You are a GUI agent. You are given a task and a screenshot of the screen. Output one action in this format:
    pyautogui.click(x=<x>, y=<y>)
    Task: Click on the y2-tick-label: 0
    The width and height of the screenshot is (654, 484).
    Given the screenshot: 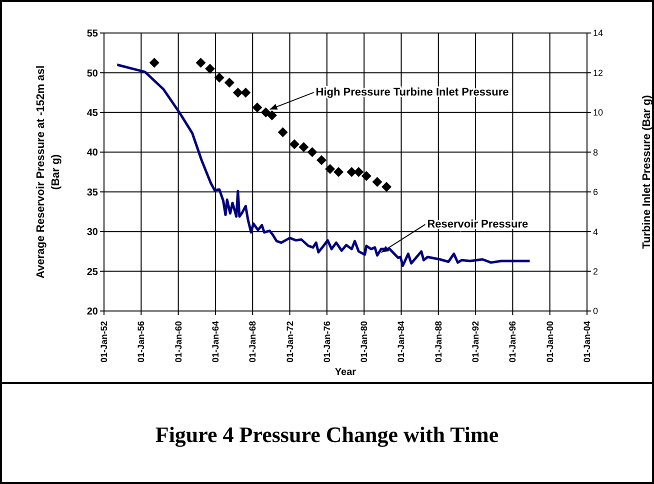 What is the action you would take?
    pyautogui.click(x=595, y=311)
    